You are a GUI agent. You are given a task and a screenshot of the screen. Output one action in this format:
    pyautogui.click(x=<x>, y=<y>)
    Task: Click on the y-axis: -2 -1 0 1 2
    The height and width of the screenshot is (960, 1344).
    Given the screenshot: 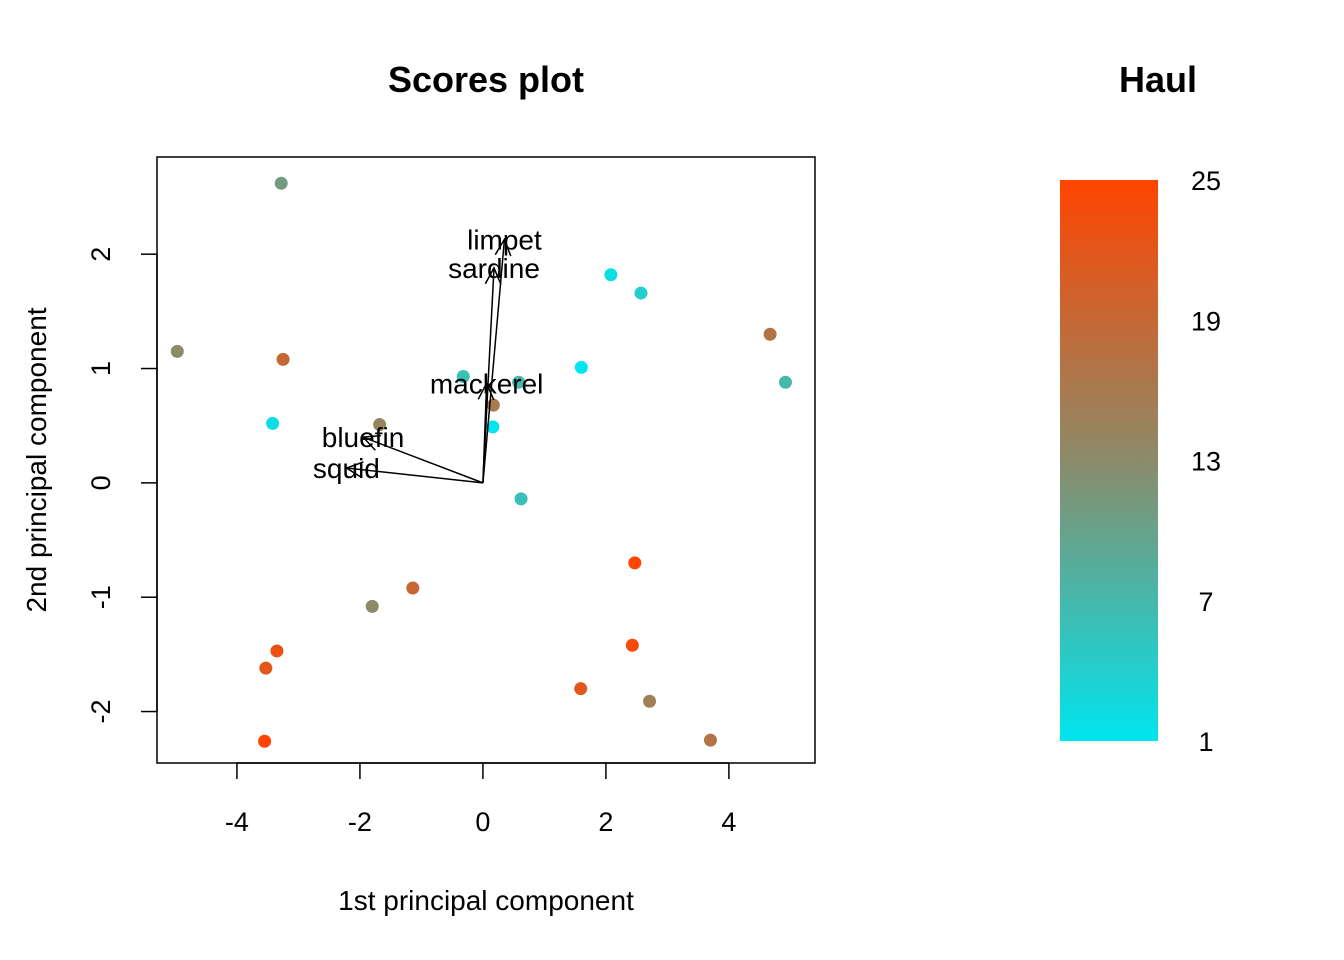 What is the action you would take?
    pyautogui.click(x=122, y=485)
    